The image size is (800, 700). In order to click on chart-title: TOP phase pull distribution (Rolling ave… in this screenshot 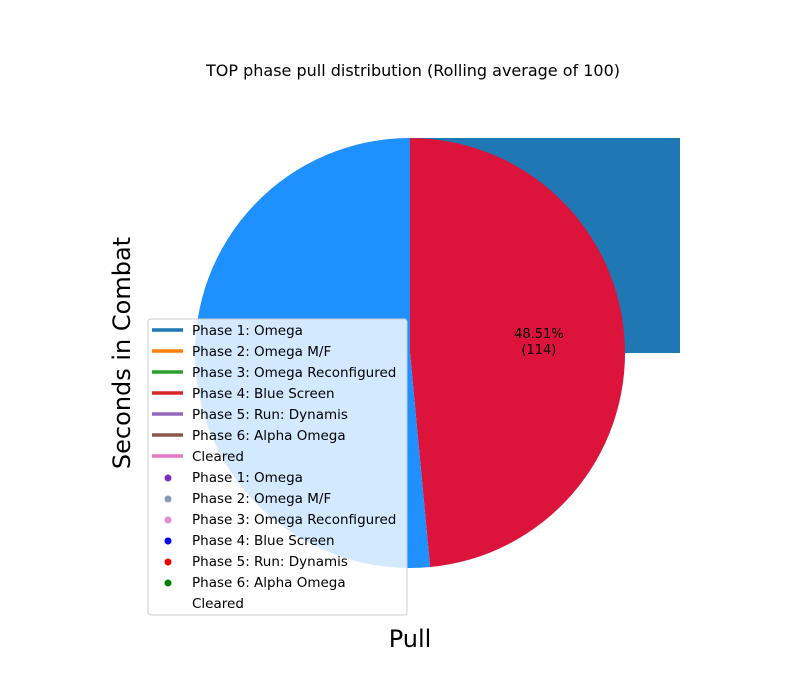, I will do `click(412, 70)`.